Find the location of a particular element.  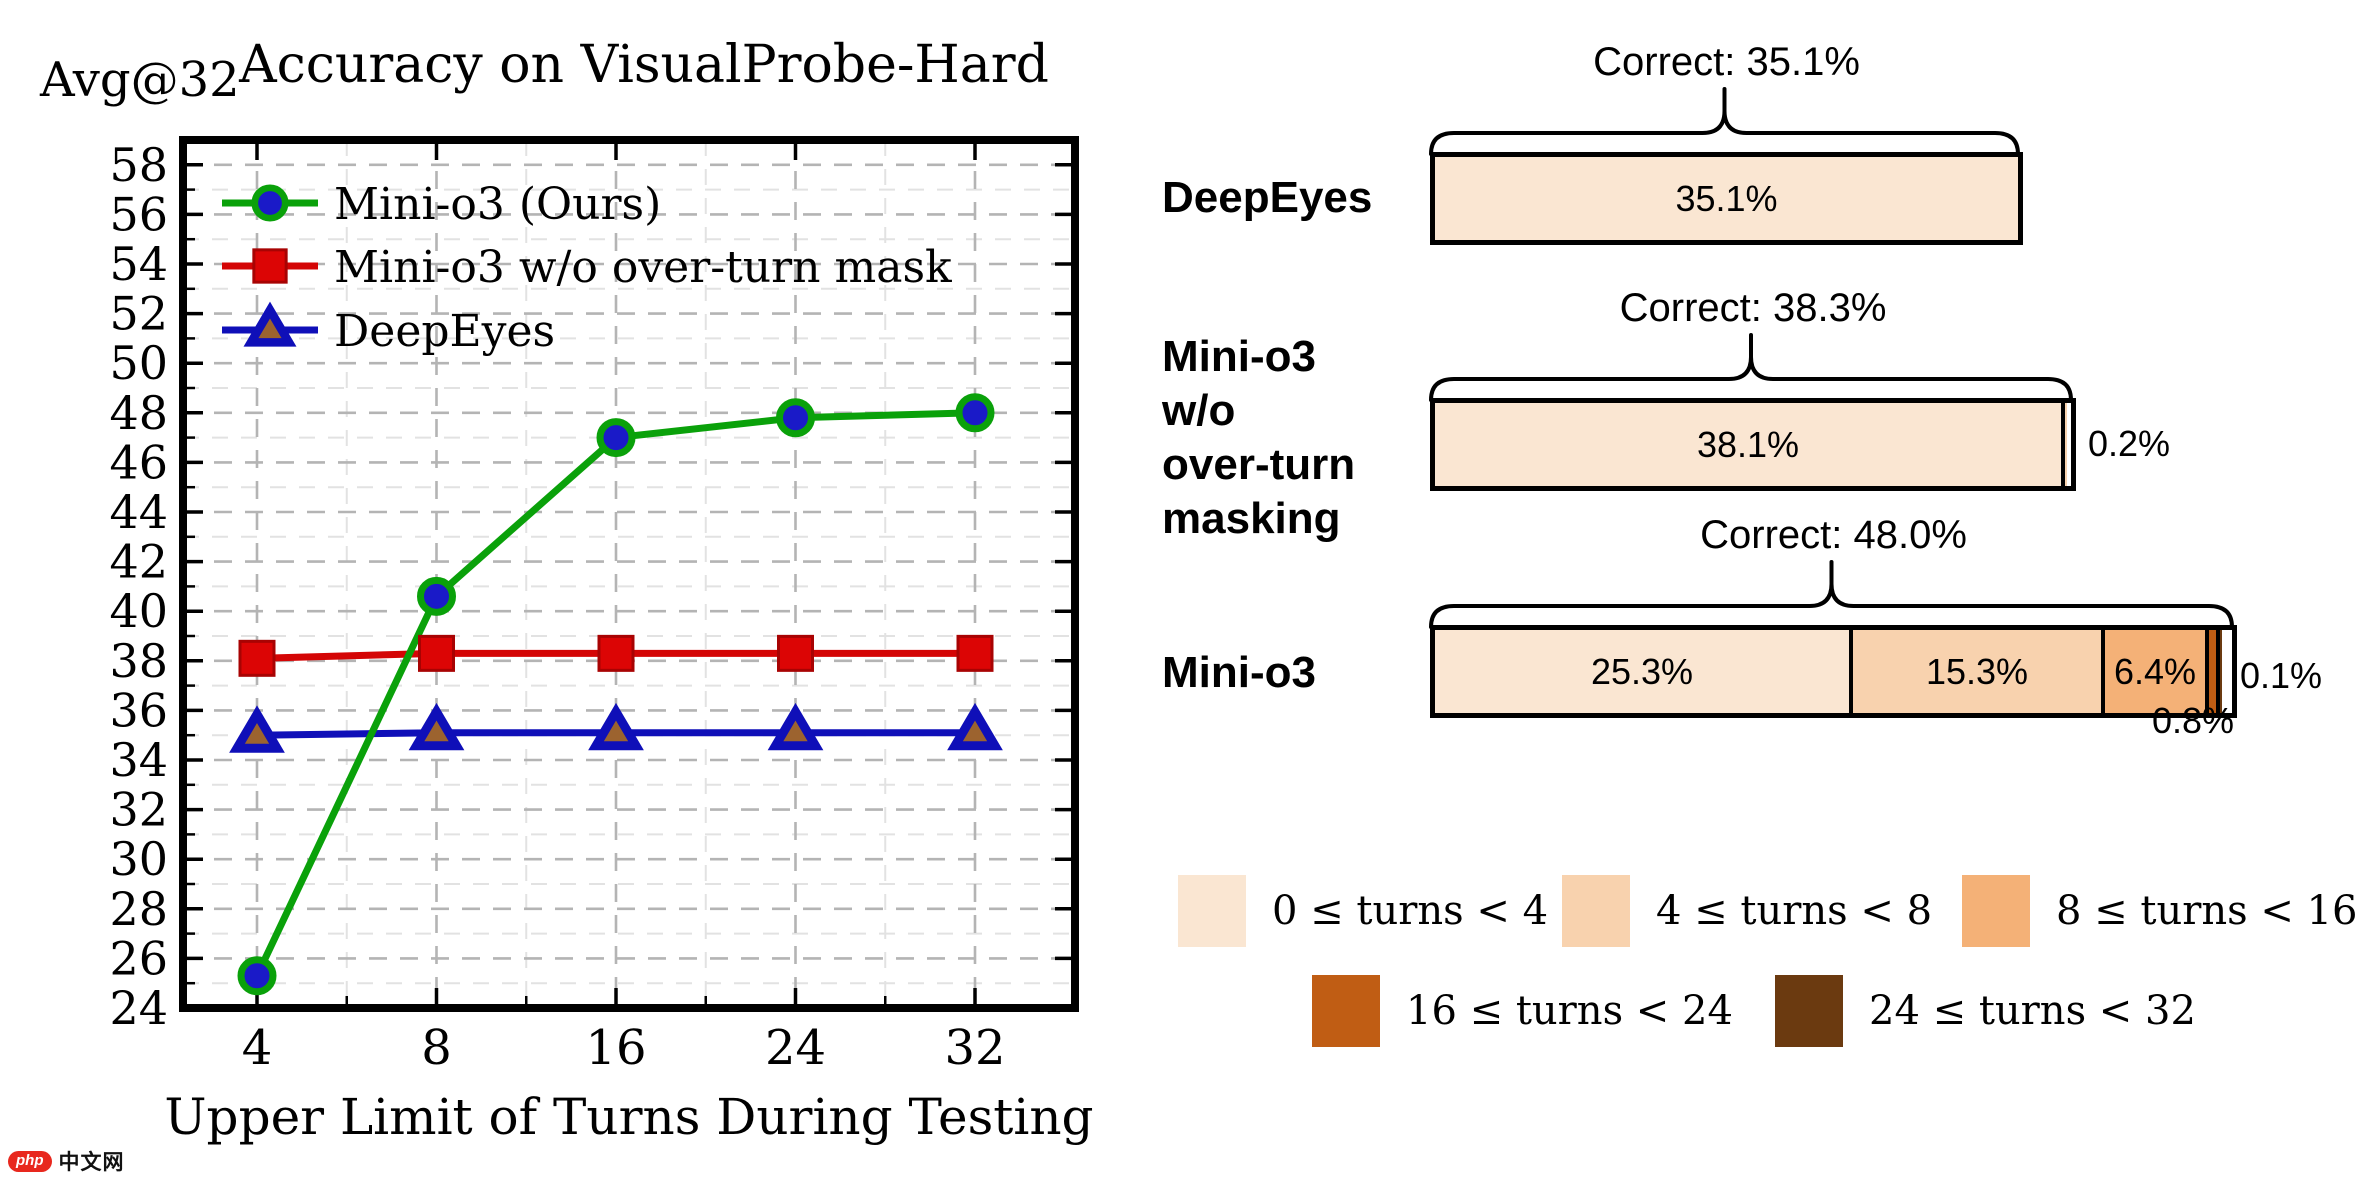

legend-label: DeepEyes is located at coordinates (444, 331).